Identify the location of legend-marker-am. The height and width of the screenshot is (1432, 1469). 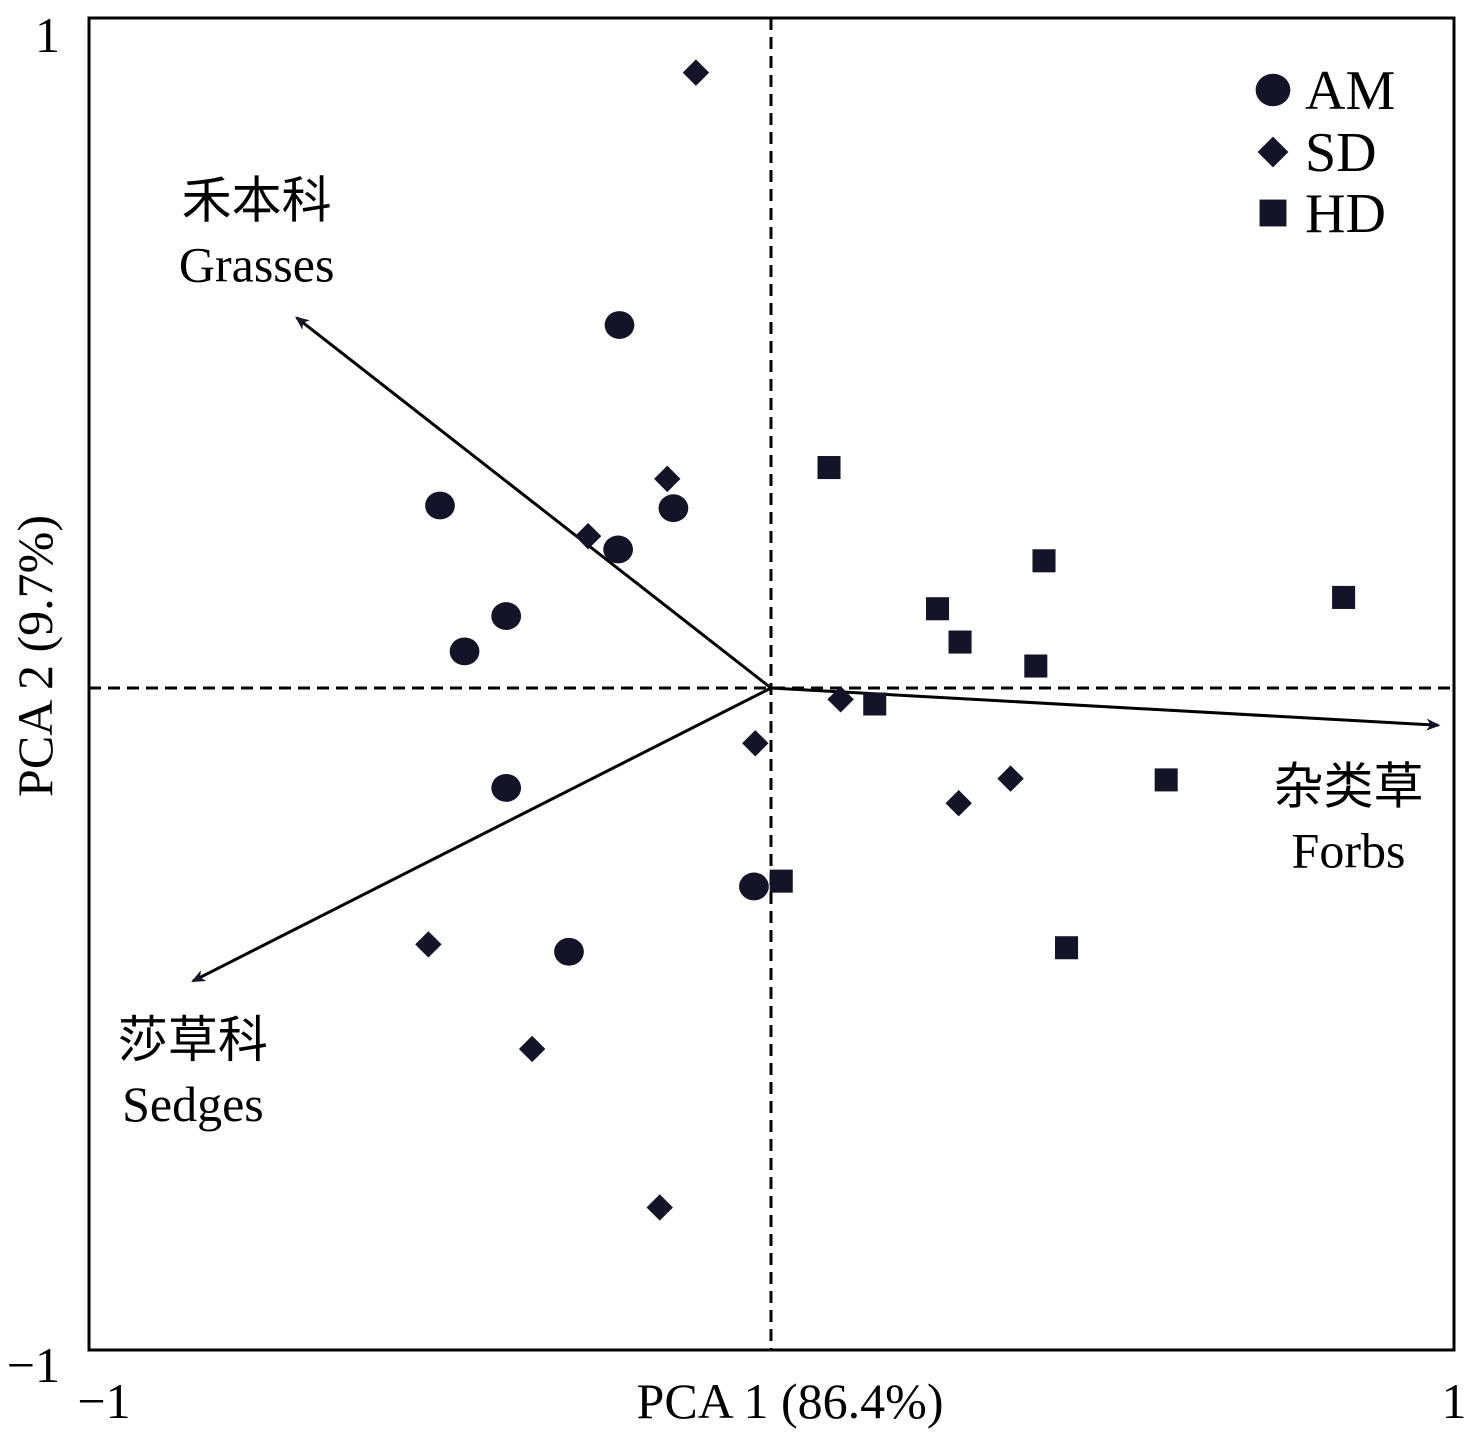
(1273, 90).